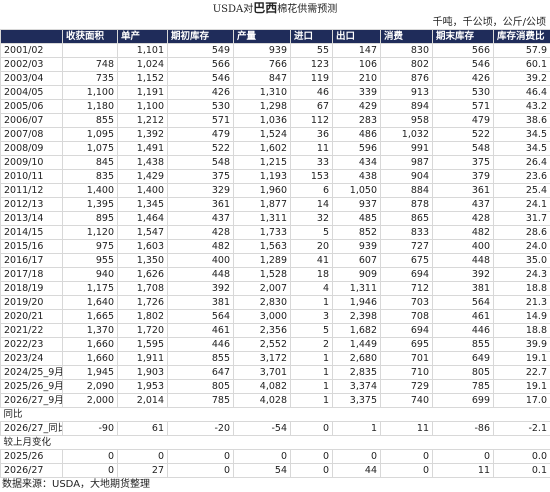  I want to click on cell: 446, so click(201, 345).